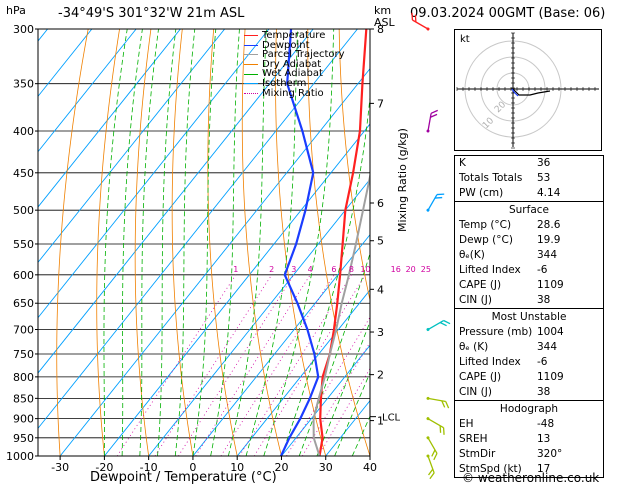 The width and height of the screenshot is (629, 486). Describe the element at coordinates (426, 269) in the screenshot. I see `mixing-ratio-label: 25` at that location.